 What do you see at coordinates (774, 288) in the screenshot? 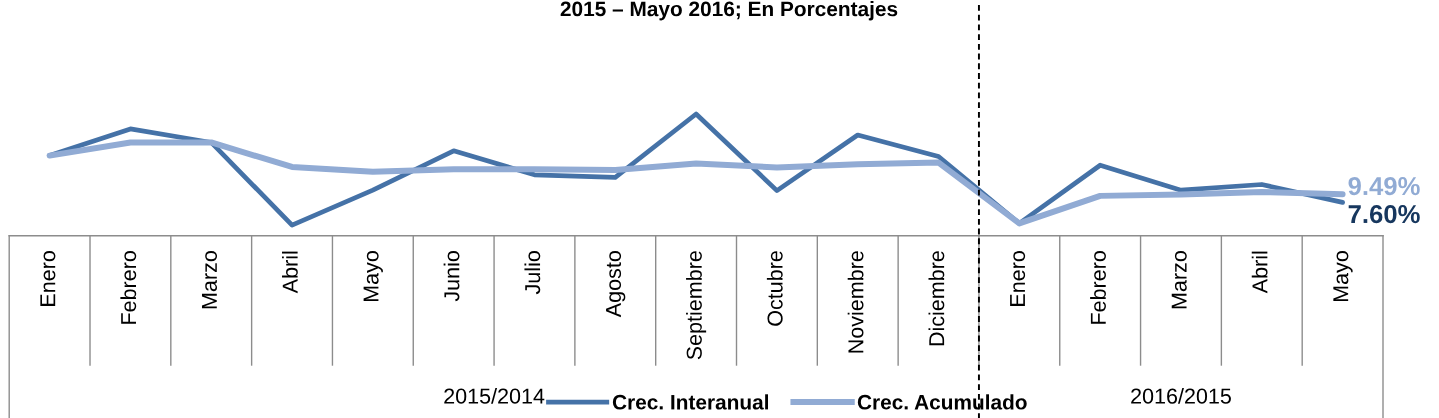
I see `x-tick-label: Octubre` at bounding box center [774, 288].